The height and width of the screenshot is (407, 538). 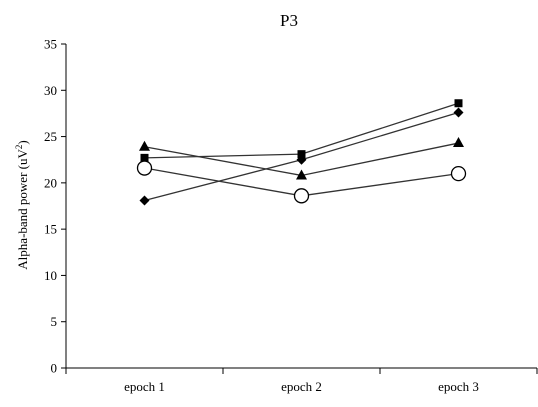 What do you see at coordinates (289, 20) in the screenshot?
I see `chart-title: P3` at bounding box center [289, 20].